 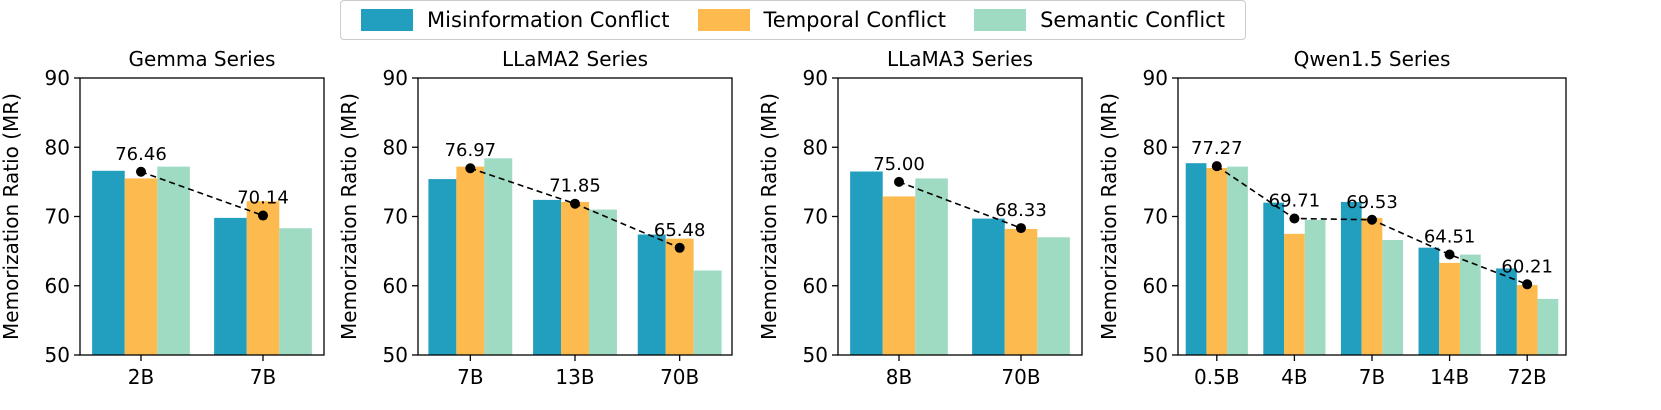 What do you see at coordinates (141, 171) in the screenshot?
I see `average-point-1-2B` at bounding box center [141, 171].